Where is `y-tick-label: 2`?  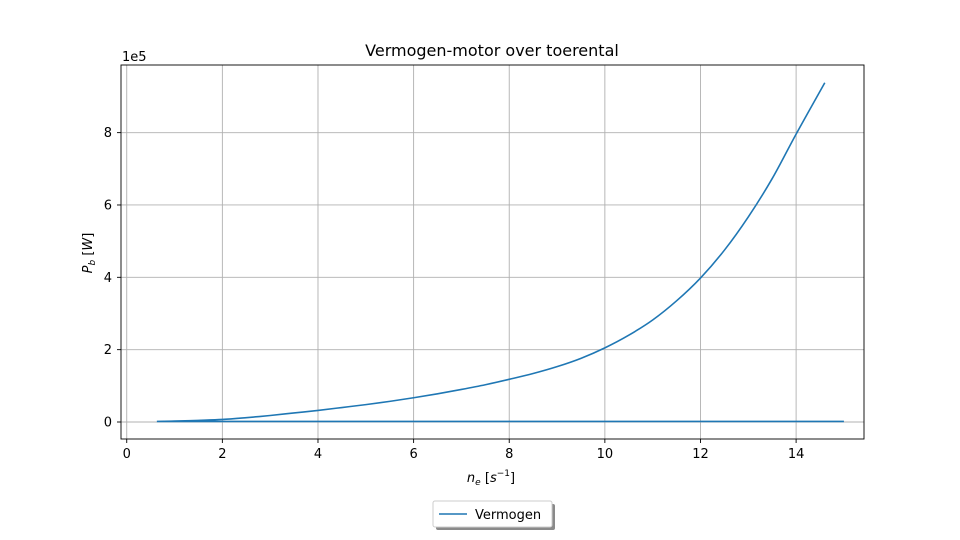
y-tick-label: 2 is located at coordinates (108, 350).